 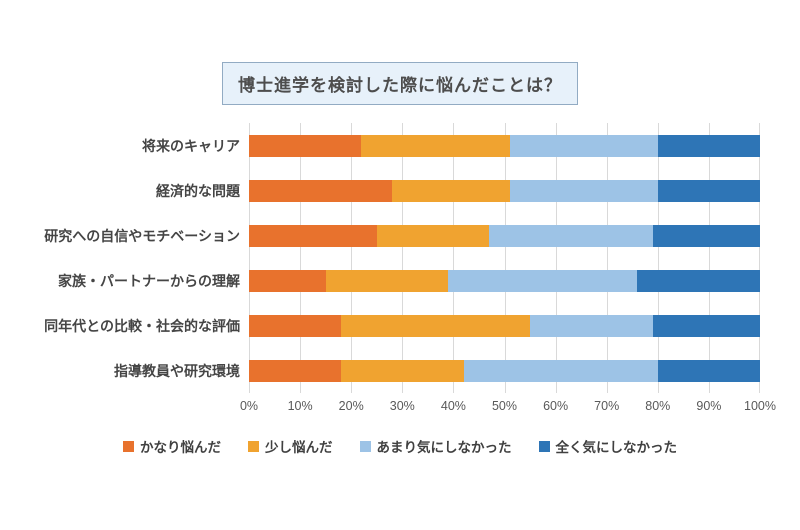 I want to click on legend-item: あまり気にしなかった, so click(x=435, y=446).